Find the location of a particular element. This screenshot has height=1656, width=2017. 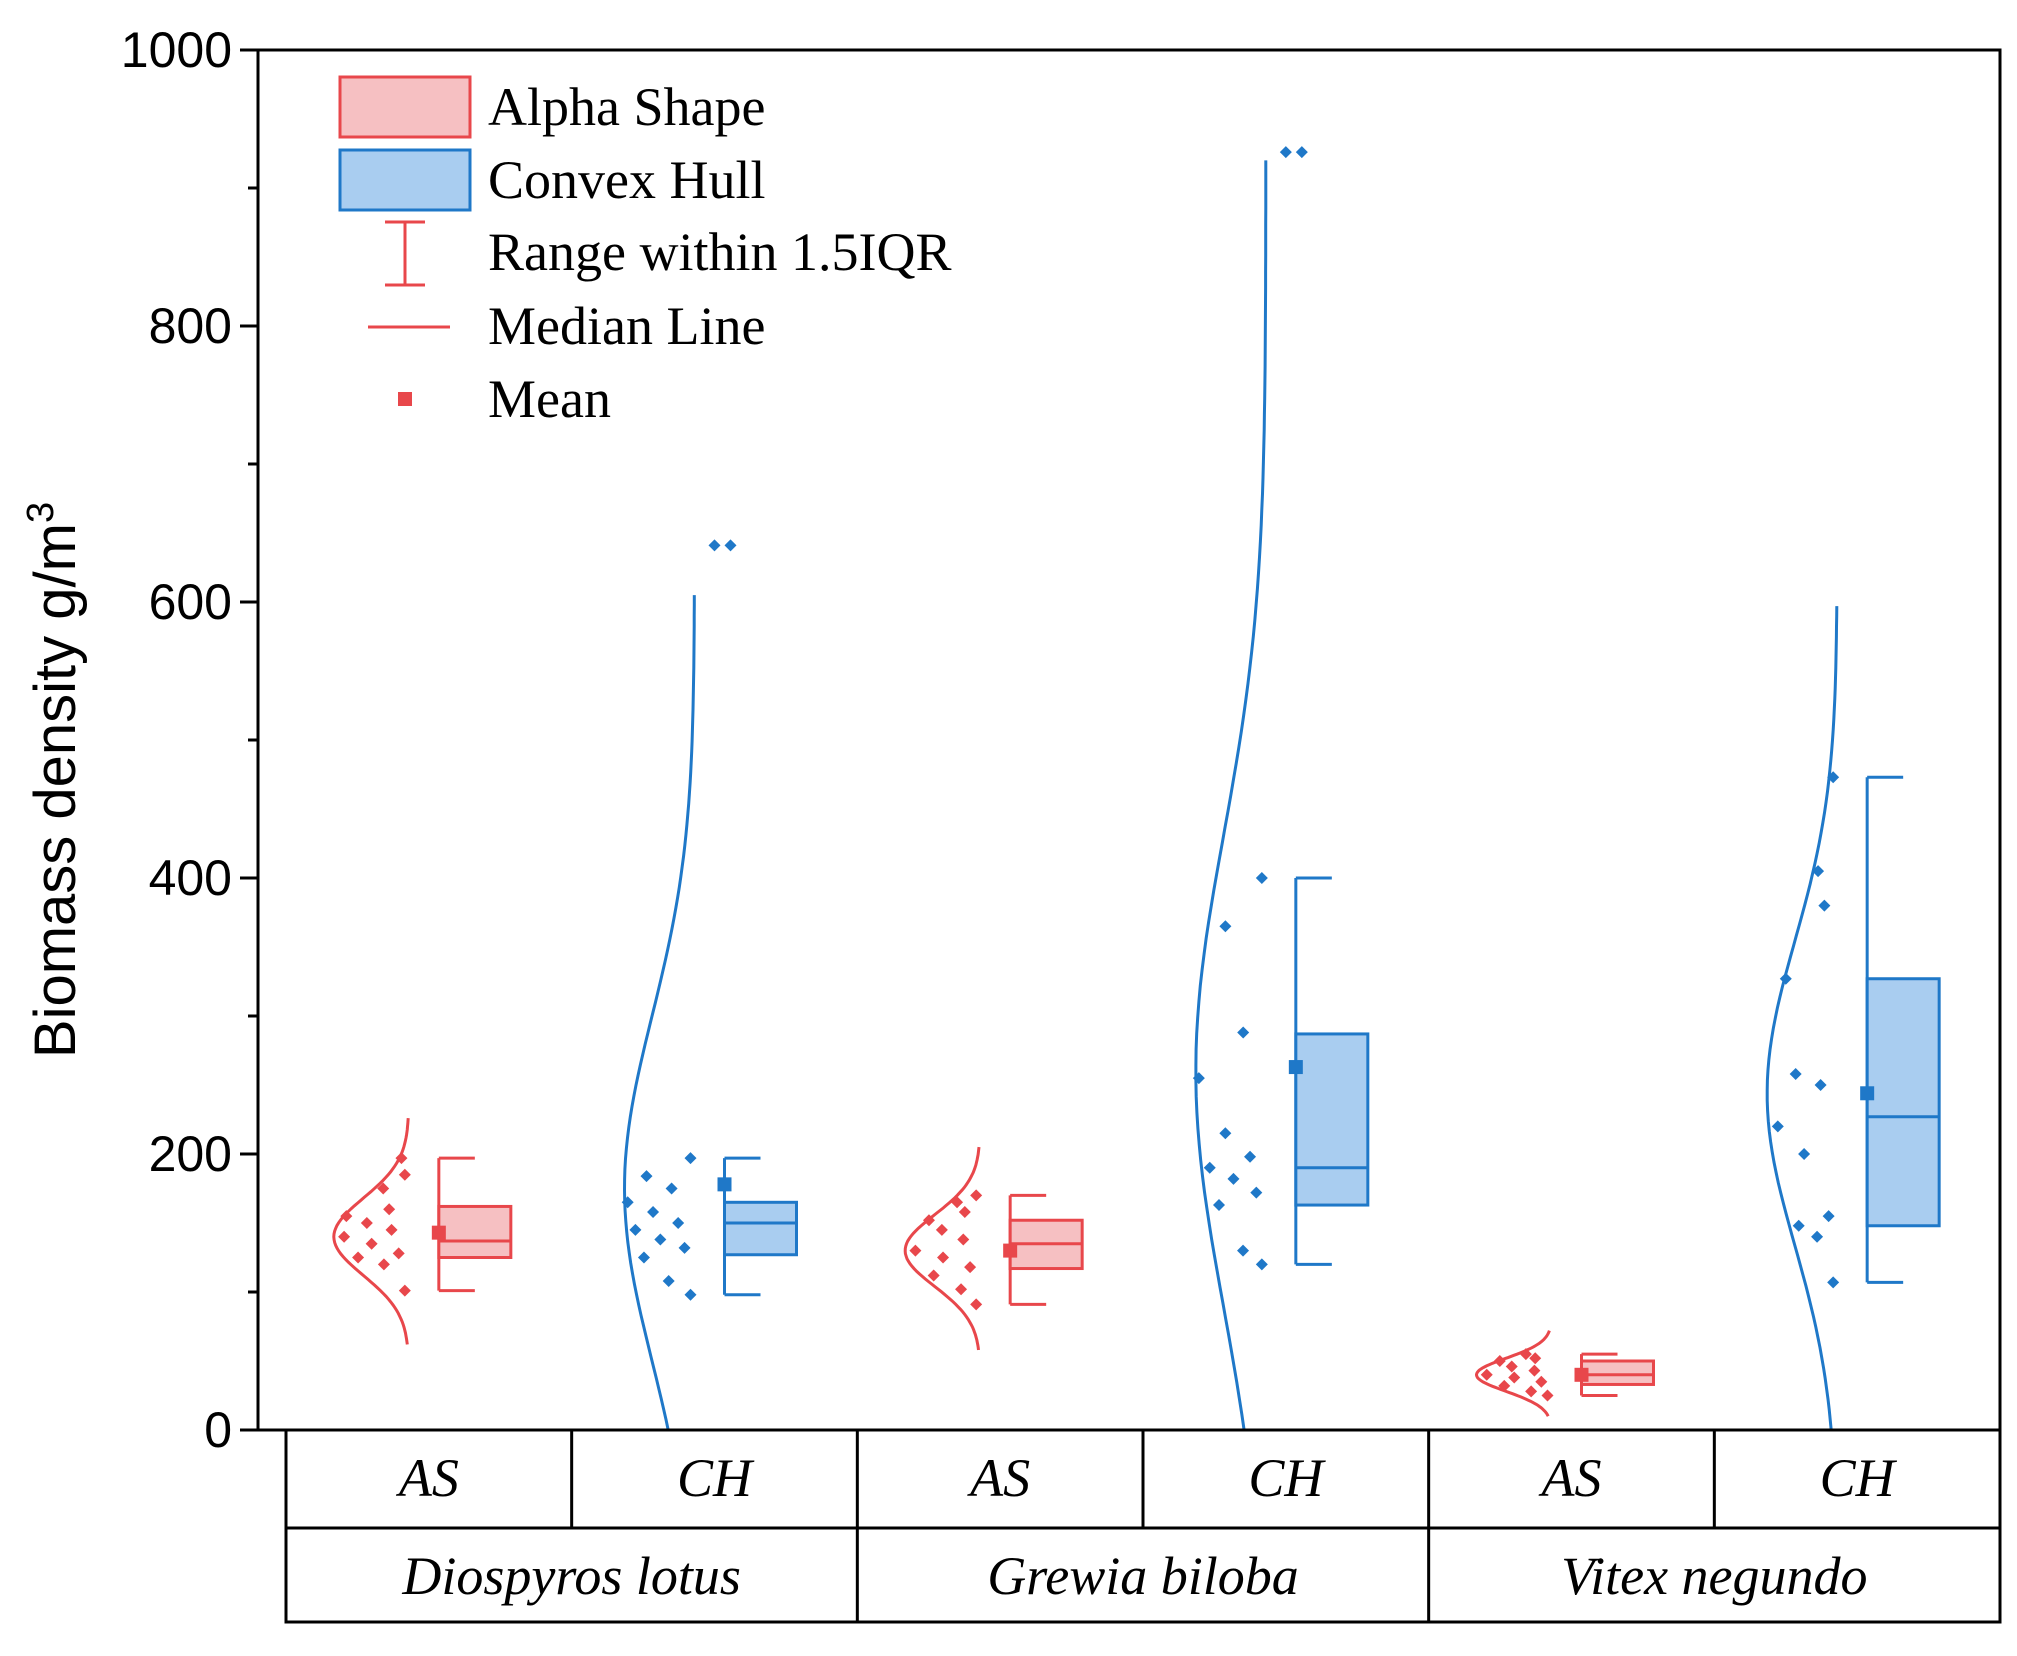

legend-label-range: Range within 1.5IQR is located at coordinates (719, 252).